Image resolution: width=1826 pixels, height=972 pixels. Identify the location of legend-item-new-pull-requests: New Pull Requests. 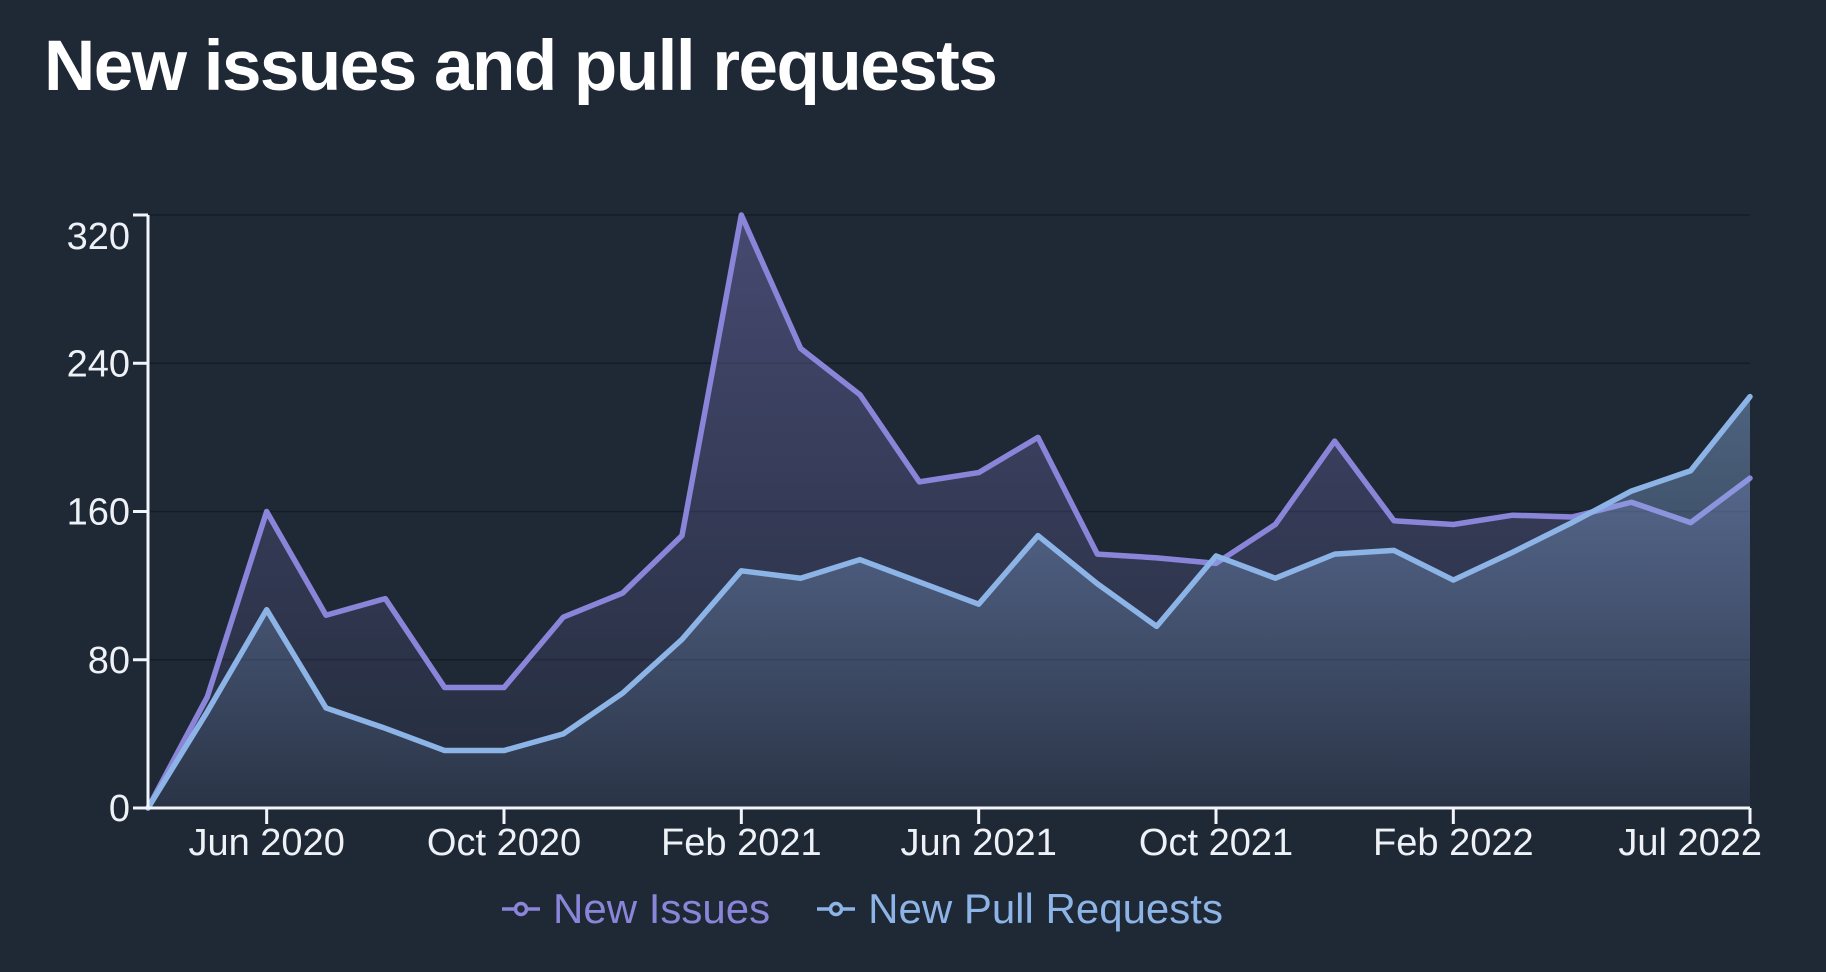
(1019, 909).